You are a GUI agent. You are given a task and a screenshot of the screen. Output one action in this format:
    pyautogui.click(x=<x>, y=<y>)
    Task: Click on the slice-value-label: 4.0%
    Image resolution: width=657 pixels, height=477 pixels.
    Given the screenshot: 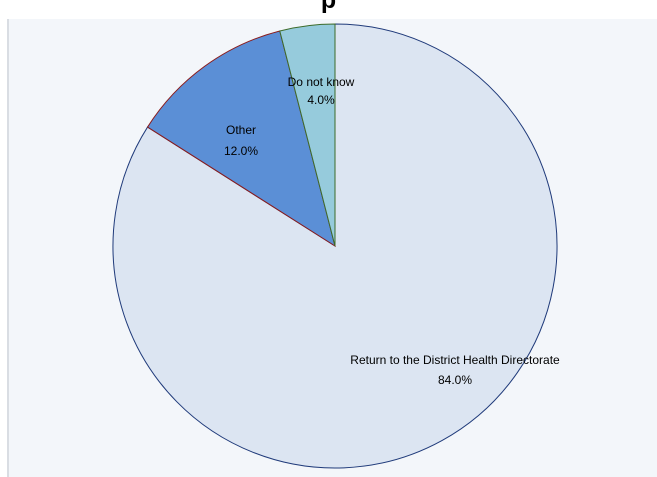 What is the action you would take?
    pyautogui.click(x=321, y=100)
    